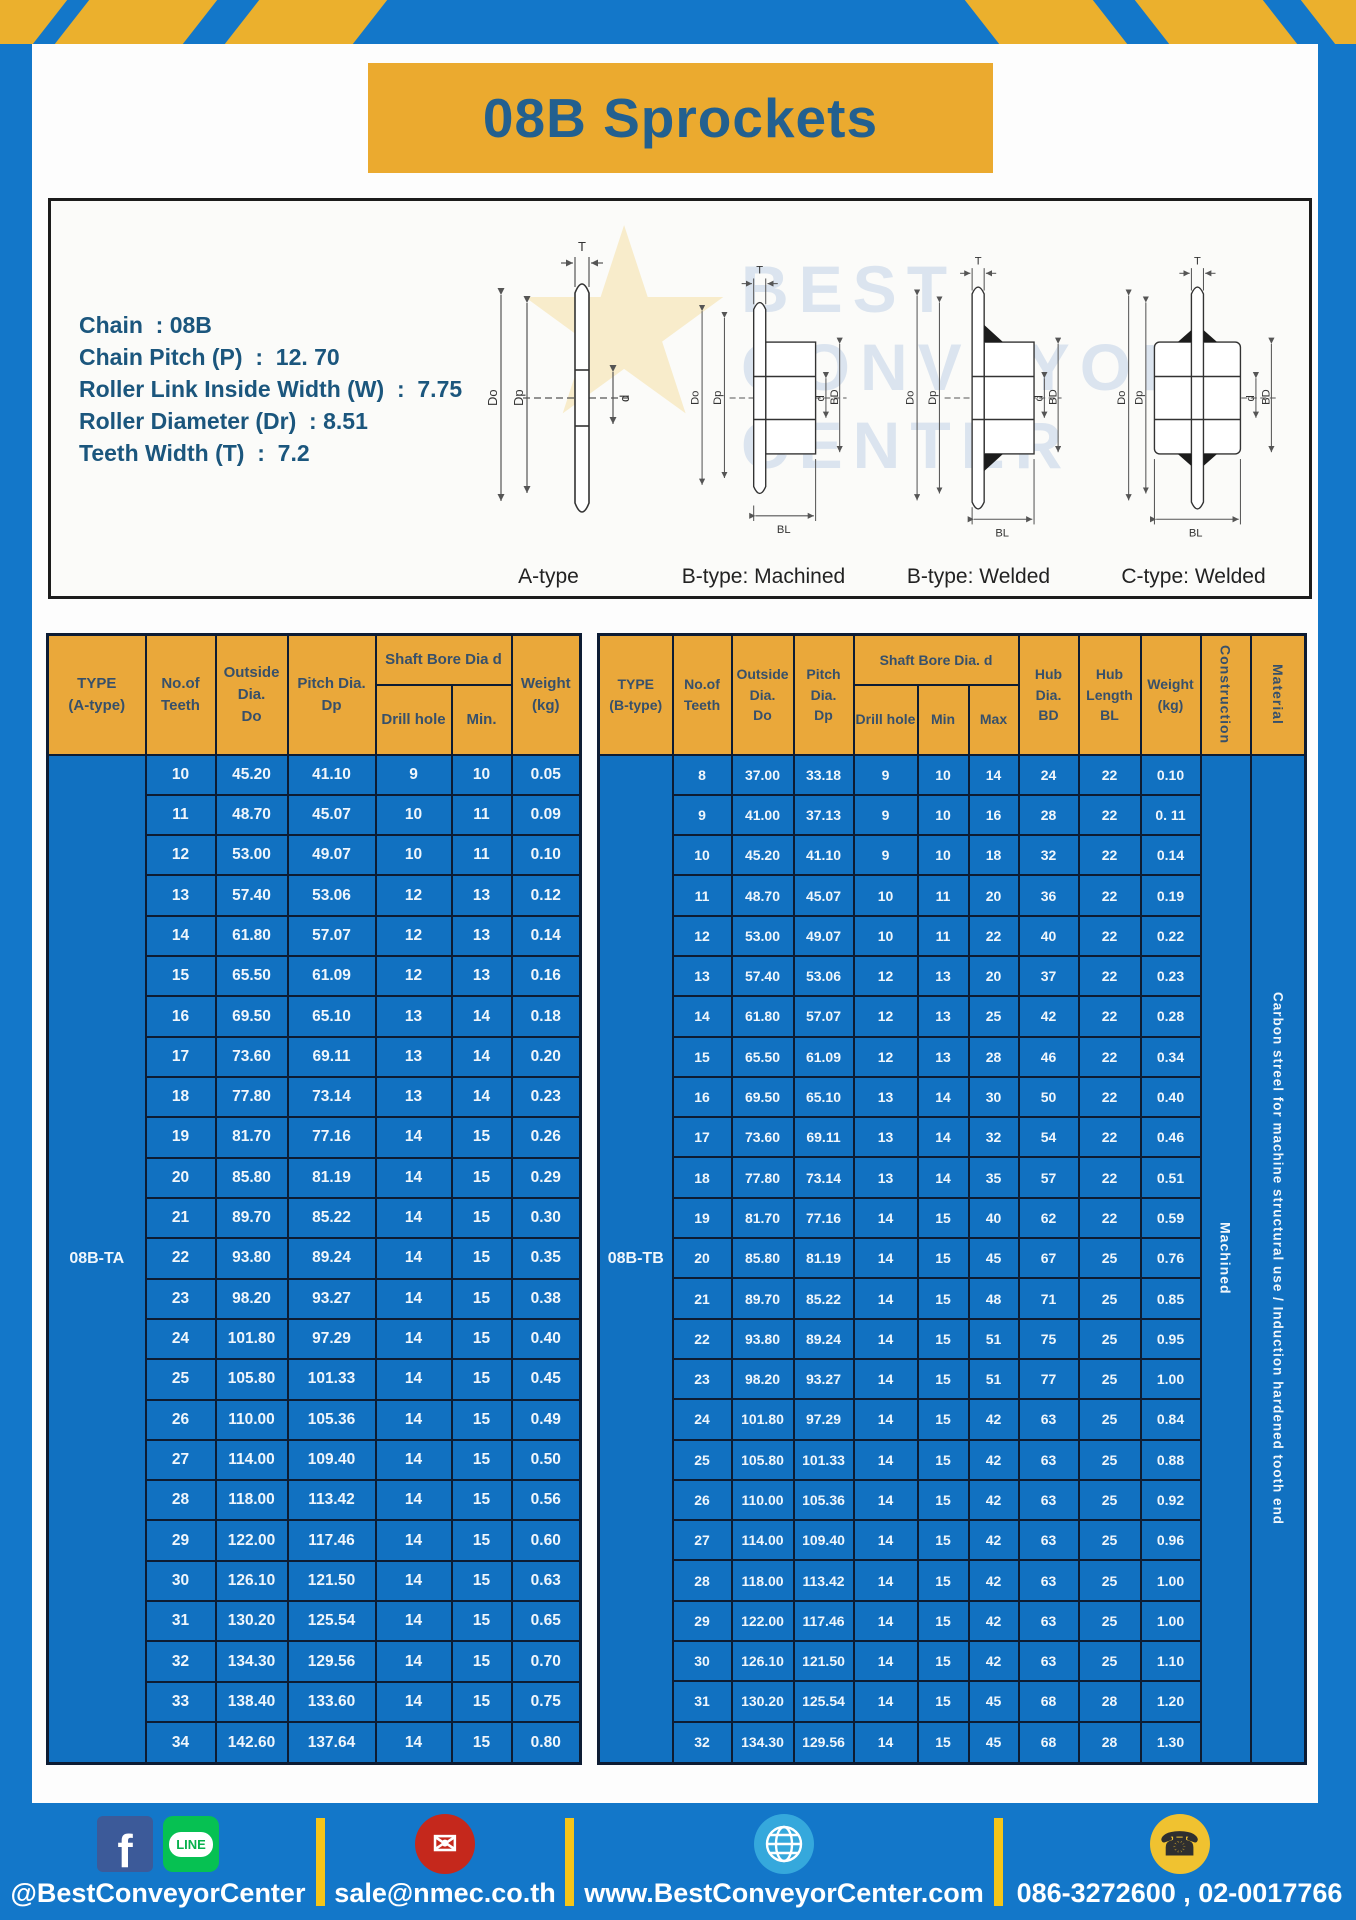 The width and height of the screenshot is (1356, 1920). What do you see at coordinates (331, 1702) in the screenshot?
I see `table-cell: 133.60` at bounding box center [331, 1702].